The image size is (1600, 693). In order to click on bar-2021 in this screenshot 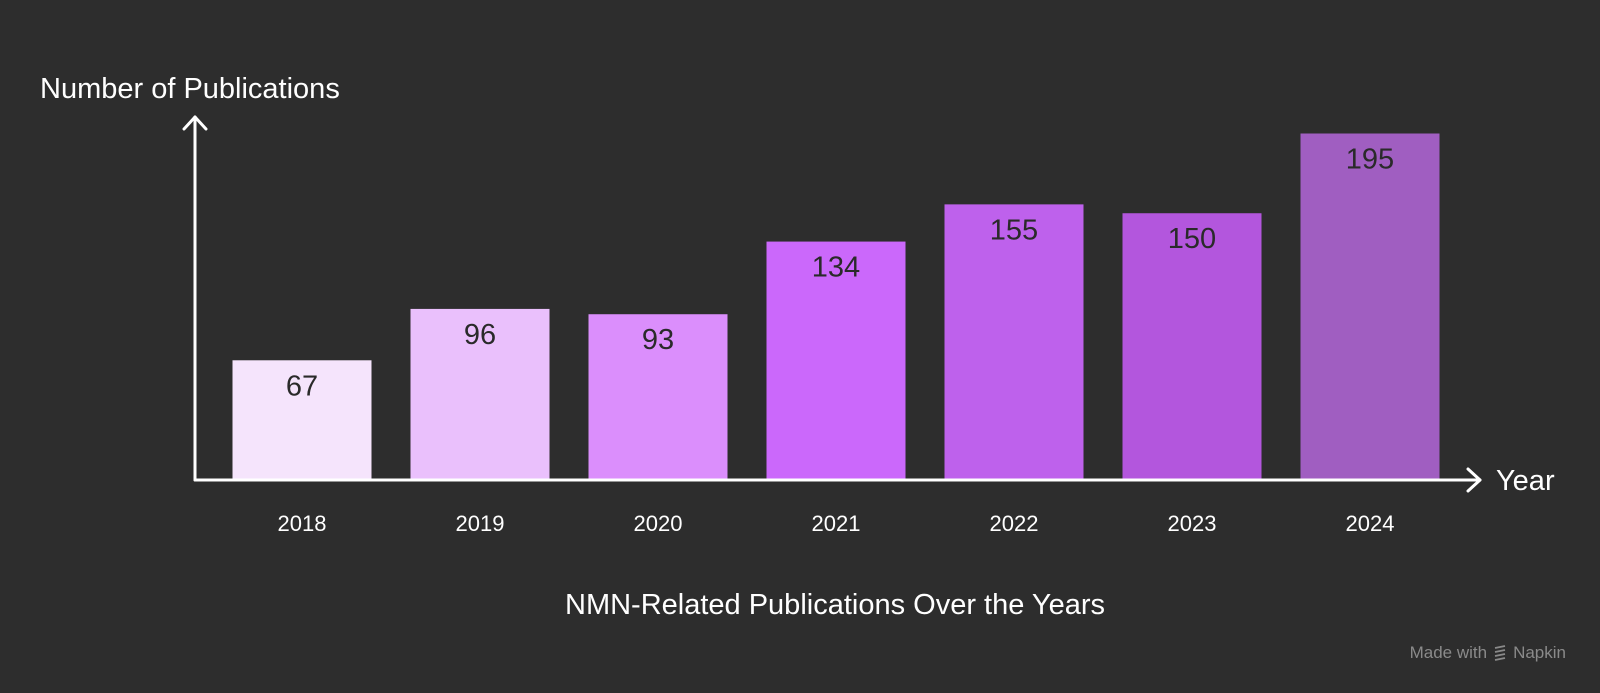, I will do `click(836, 360)`.